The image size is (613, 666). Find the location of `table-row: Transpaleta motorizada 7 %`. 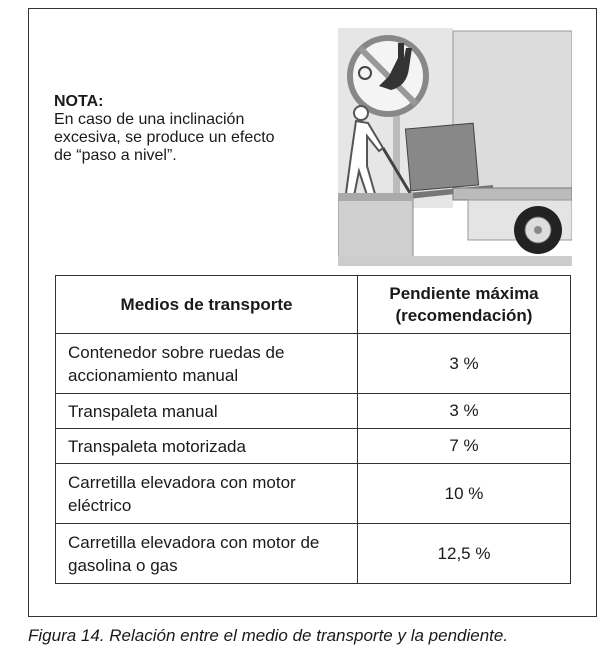

table-row: Transpaleta motorizada 7 % is located at coordinates (313, 446).